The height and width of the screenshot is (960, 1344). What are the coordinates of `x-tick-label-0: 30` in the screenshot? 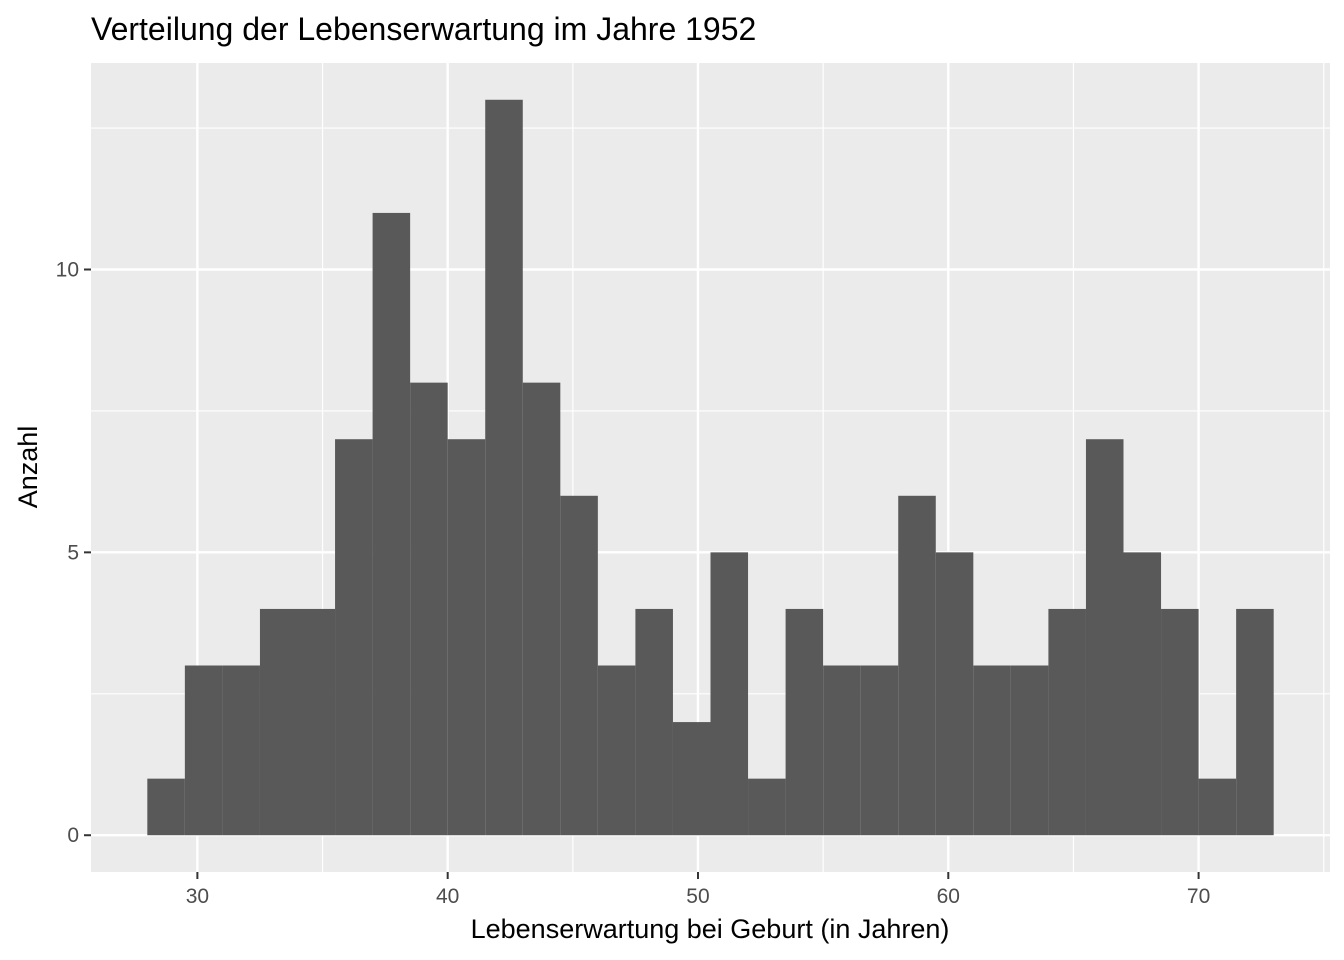 It's located at (197, 896).